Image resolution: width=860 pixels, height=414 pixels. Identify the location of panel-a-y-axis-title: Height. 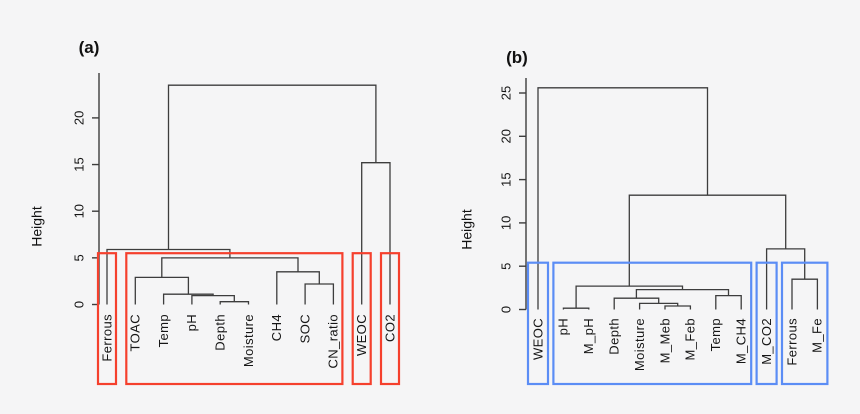
(36, 226).